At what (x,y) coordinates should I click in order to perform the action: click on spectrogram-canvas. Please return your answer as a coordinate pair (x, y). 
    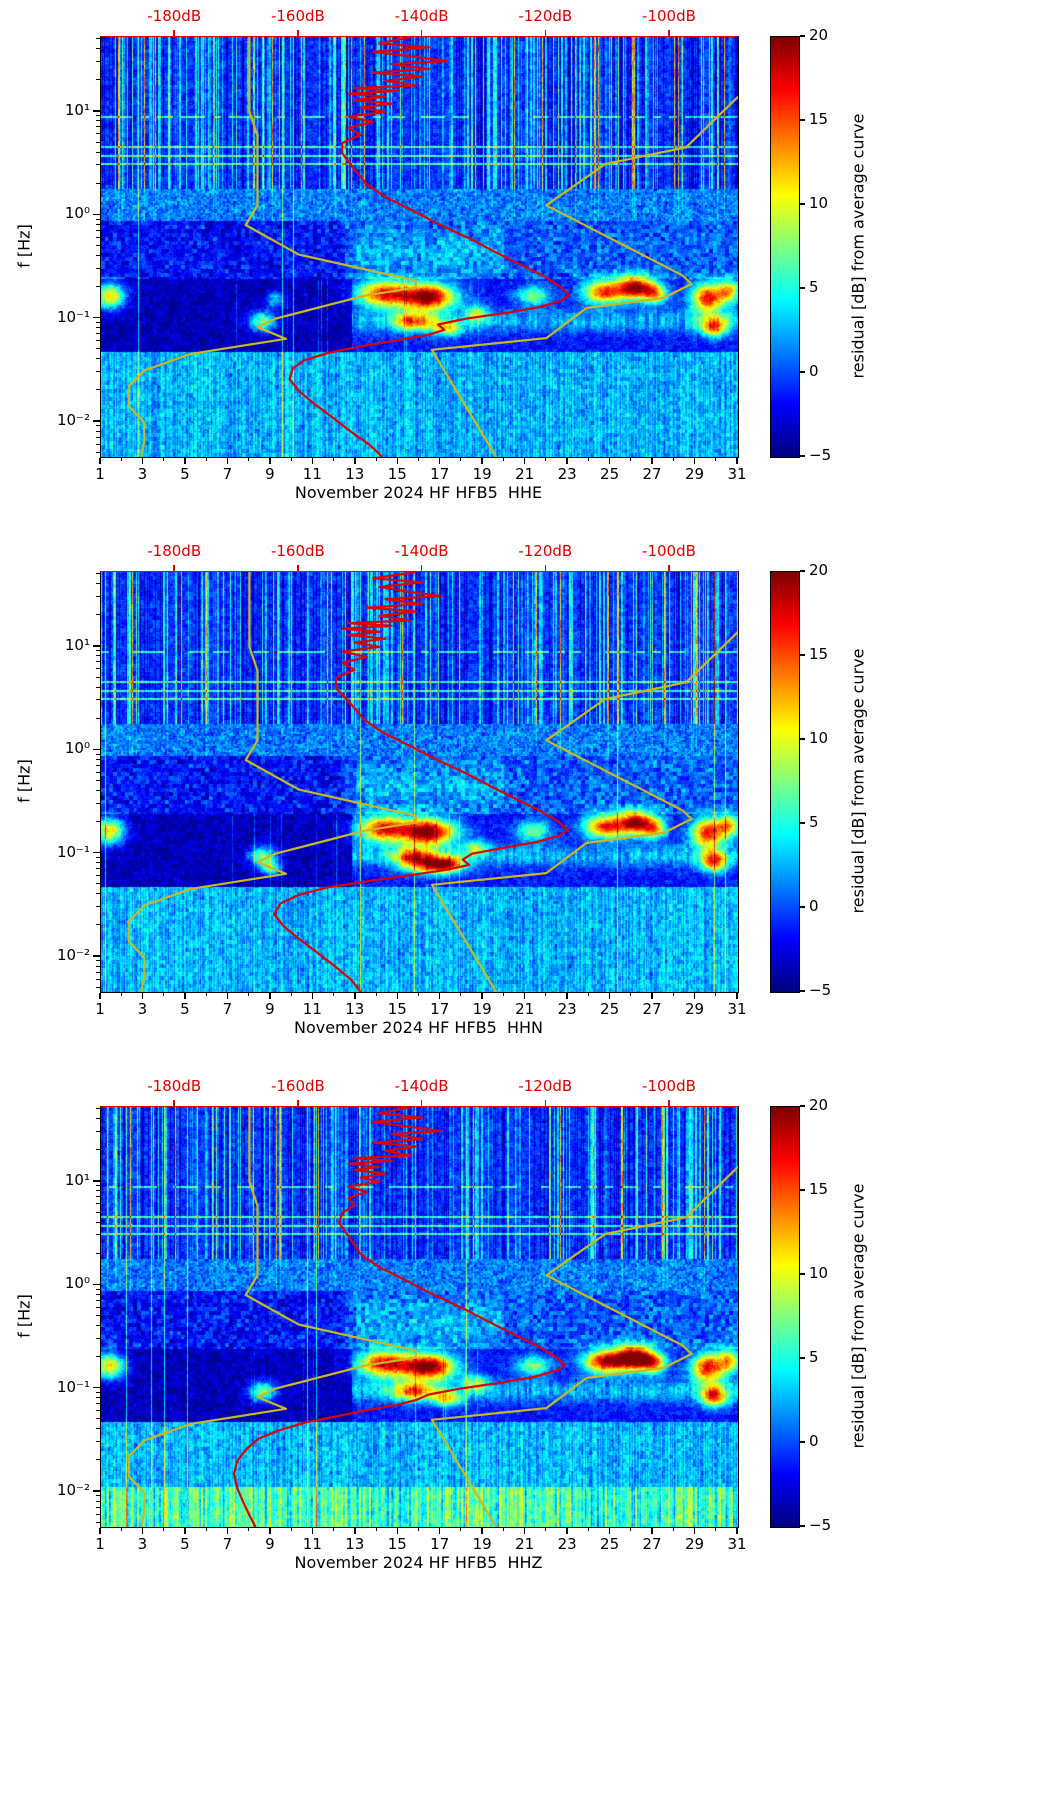
    Looking at the image, I should click on (419, 247).